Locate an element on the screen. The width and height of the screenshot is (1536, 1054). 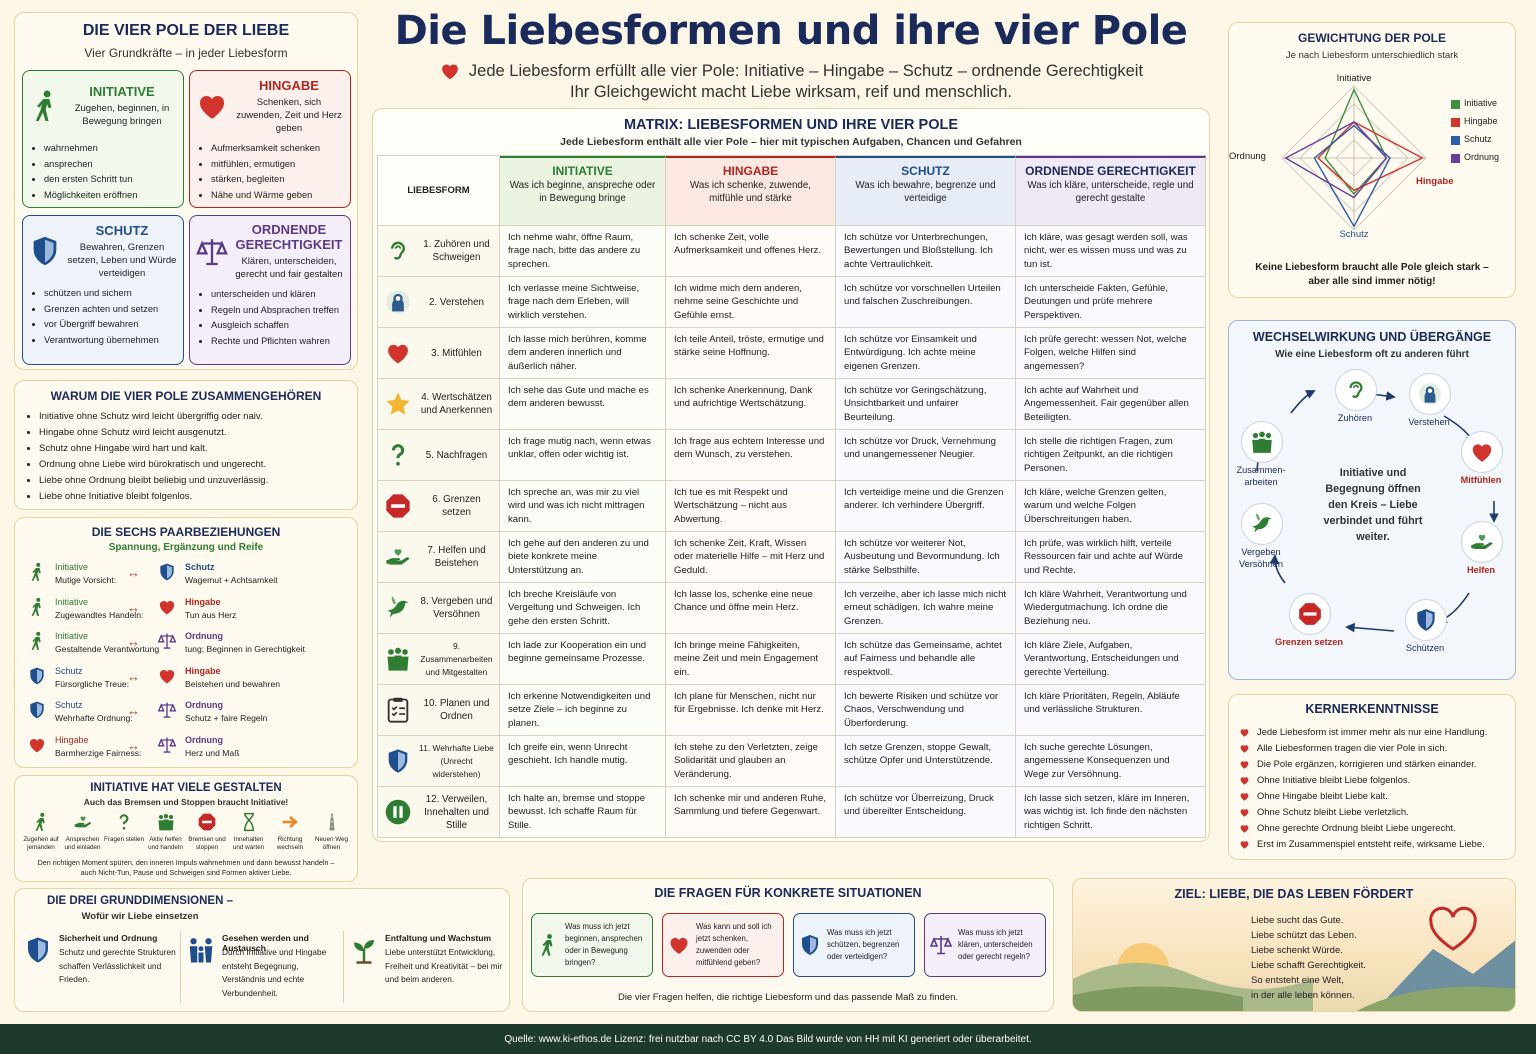
row-label: 6. Grenzen setzen is located at coordinates (456, 506).